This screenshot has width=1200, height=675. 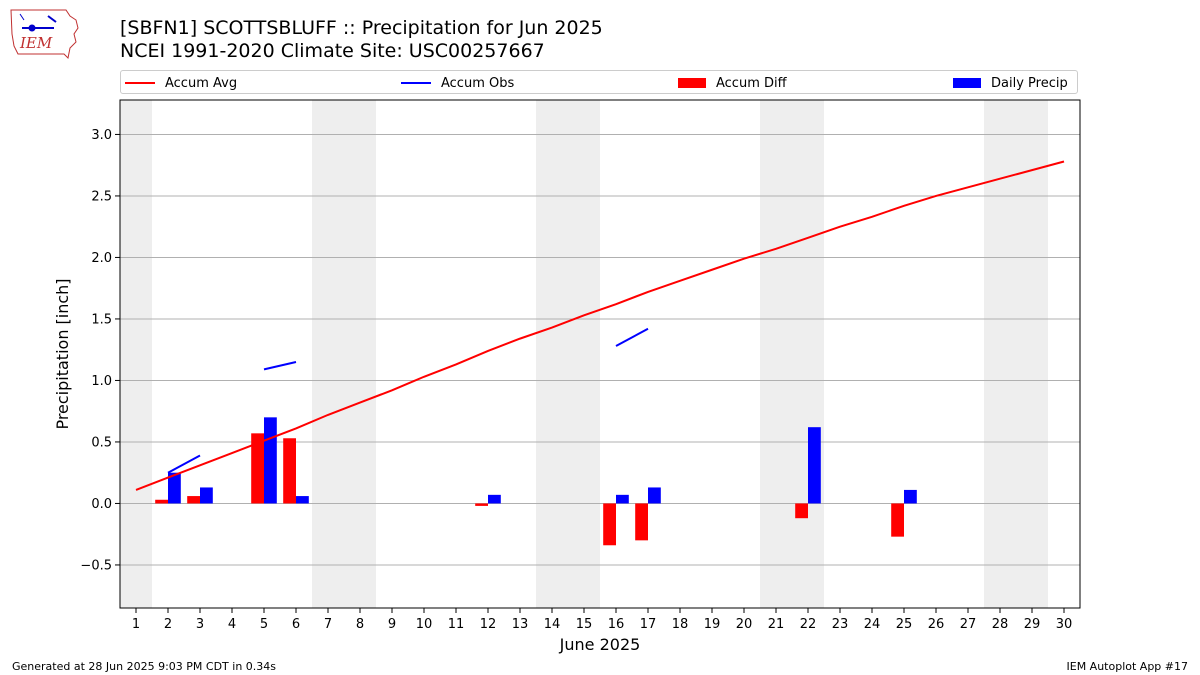 What do you see at coordinates (967, 83) in the screenshot?
I see `legend-swatch-daily-precip` at bounding box center [967, 83].